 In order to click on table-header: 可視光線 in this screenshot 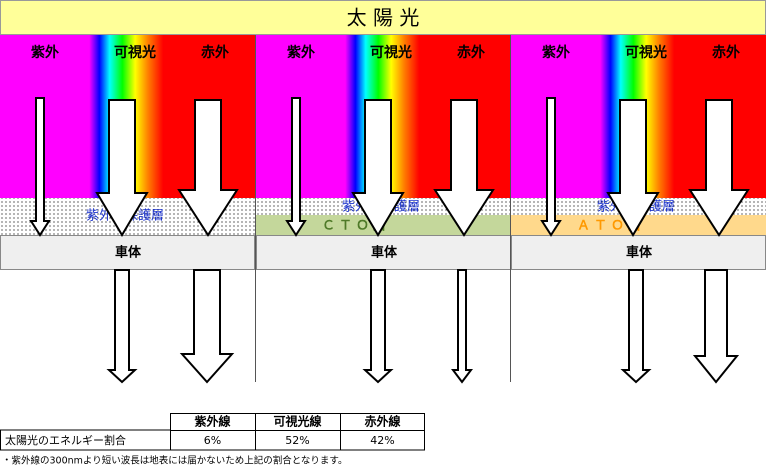, I will do `click(297, 421)`.